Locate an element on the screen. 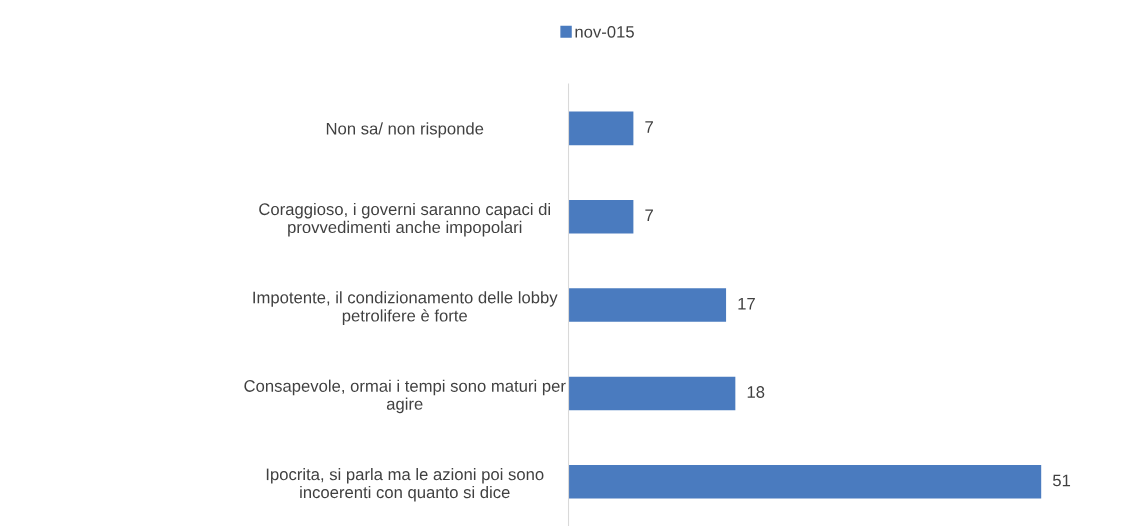 The width and height of the screenshot is (1128, 526). y-tick-label: Ipocrita, si parla ma le azioni poi sono incoerenti con quanto si dice is located at coordinates (405, 485).